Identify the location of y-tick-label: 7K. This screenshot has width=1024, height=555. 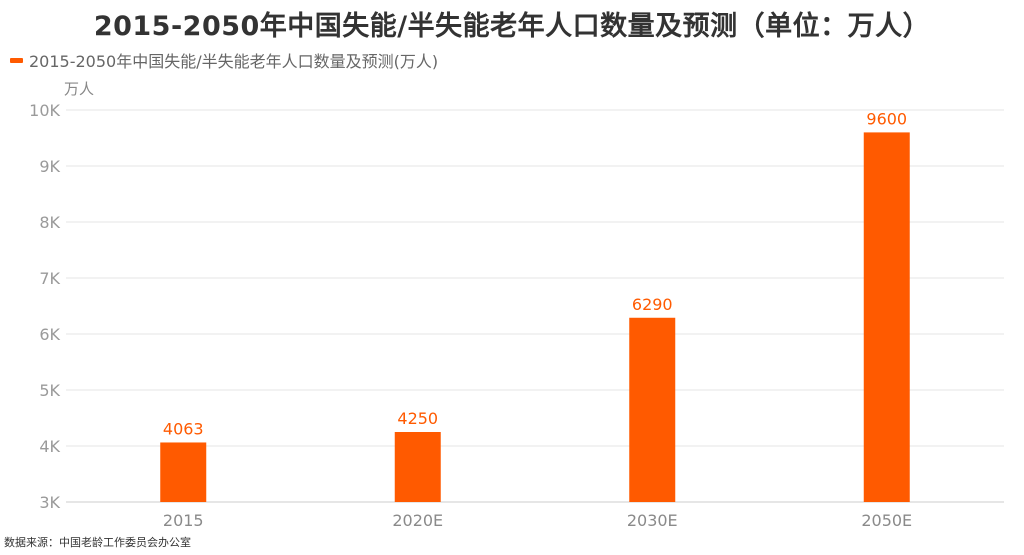
(49, 278).